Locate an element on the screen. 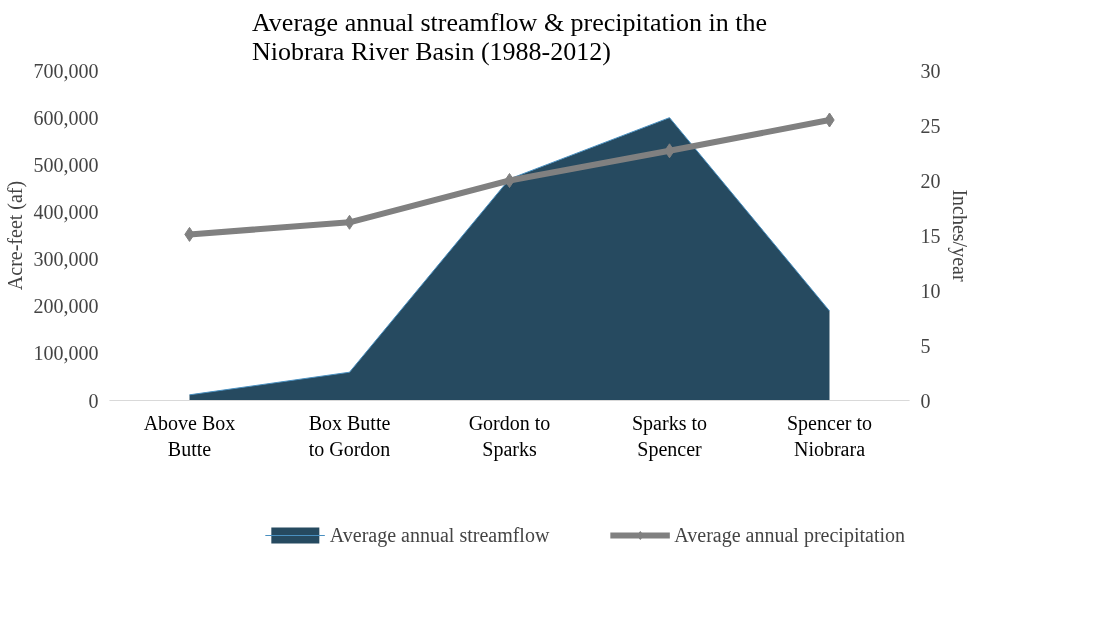 Image resolution: width=1094 pixels, height=621 pixels. x-tick-label: Above Box Butte is located at coordinates (189, 435).